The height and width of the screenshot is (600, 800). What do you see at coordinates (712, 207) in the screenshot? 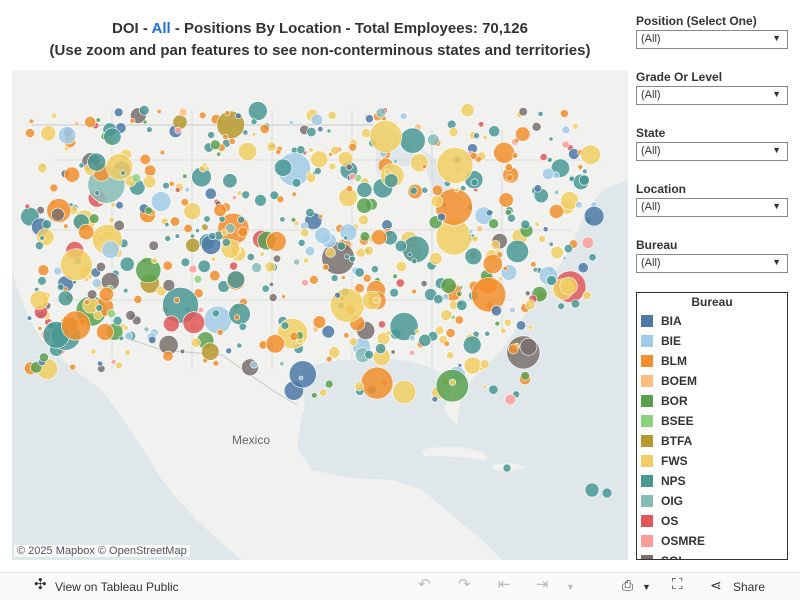
I see `filter-location-select: (All) ▼` at bounding box center [712, 207].